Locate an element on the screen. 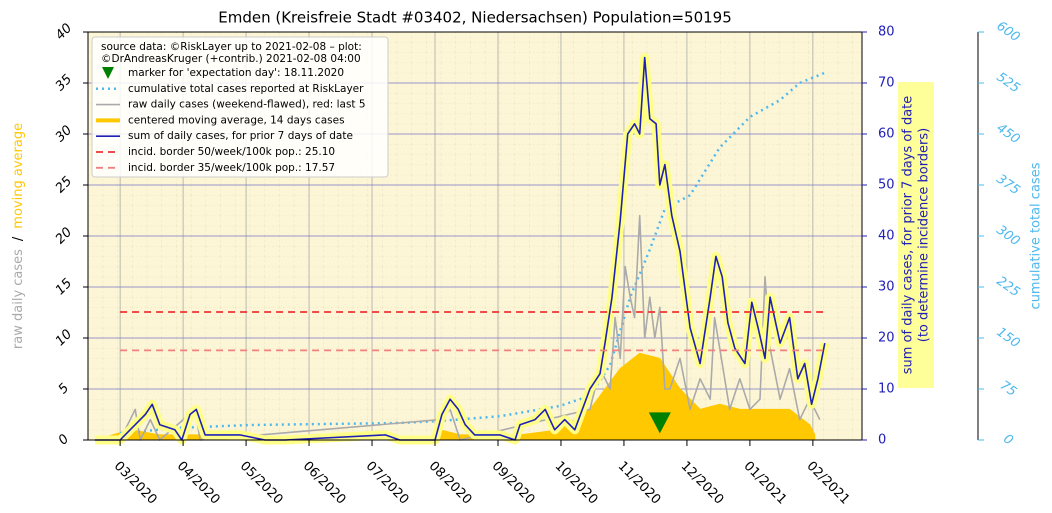 The width and height of the screenshot is (1052, 513). y-label-part: raw daily cases is located at coordinates (18, 299).